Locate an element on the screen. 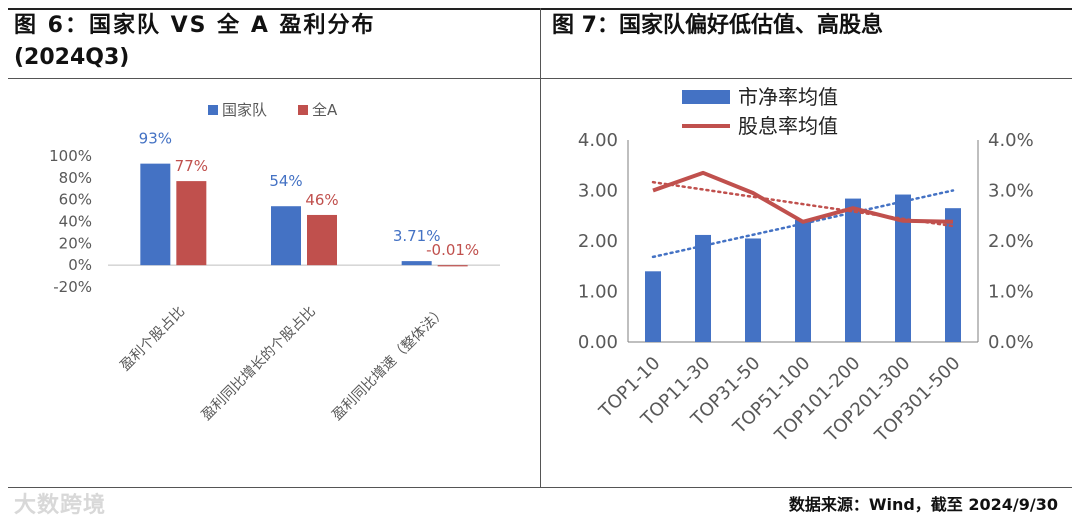 The width and height of the screenshot is (1080, 521). data-label: 46% is located at coordinates (321, 200).